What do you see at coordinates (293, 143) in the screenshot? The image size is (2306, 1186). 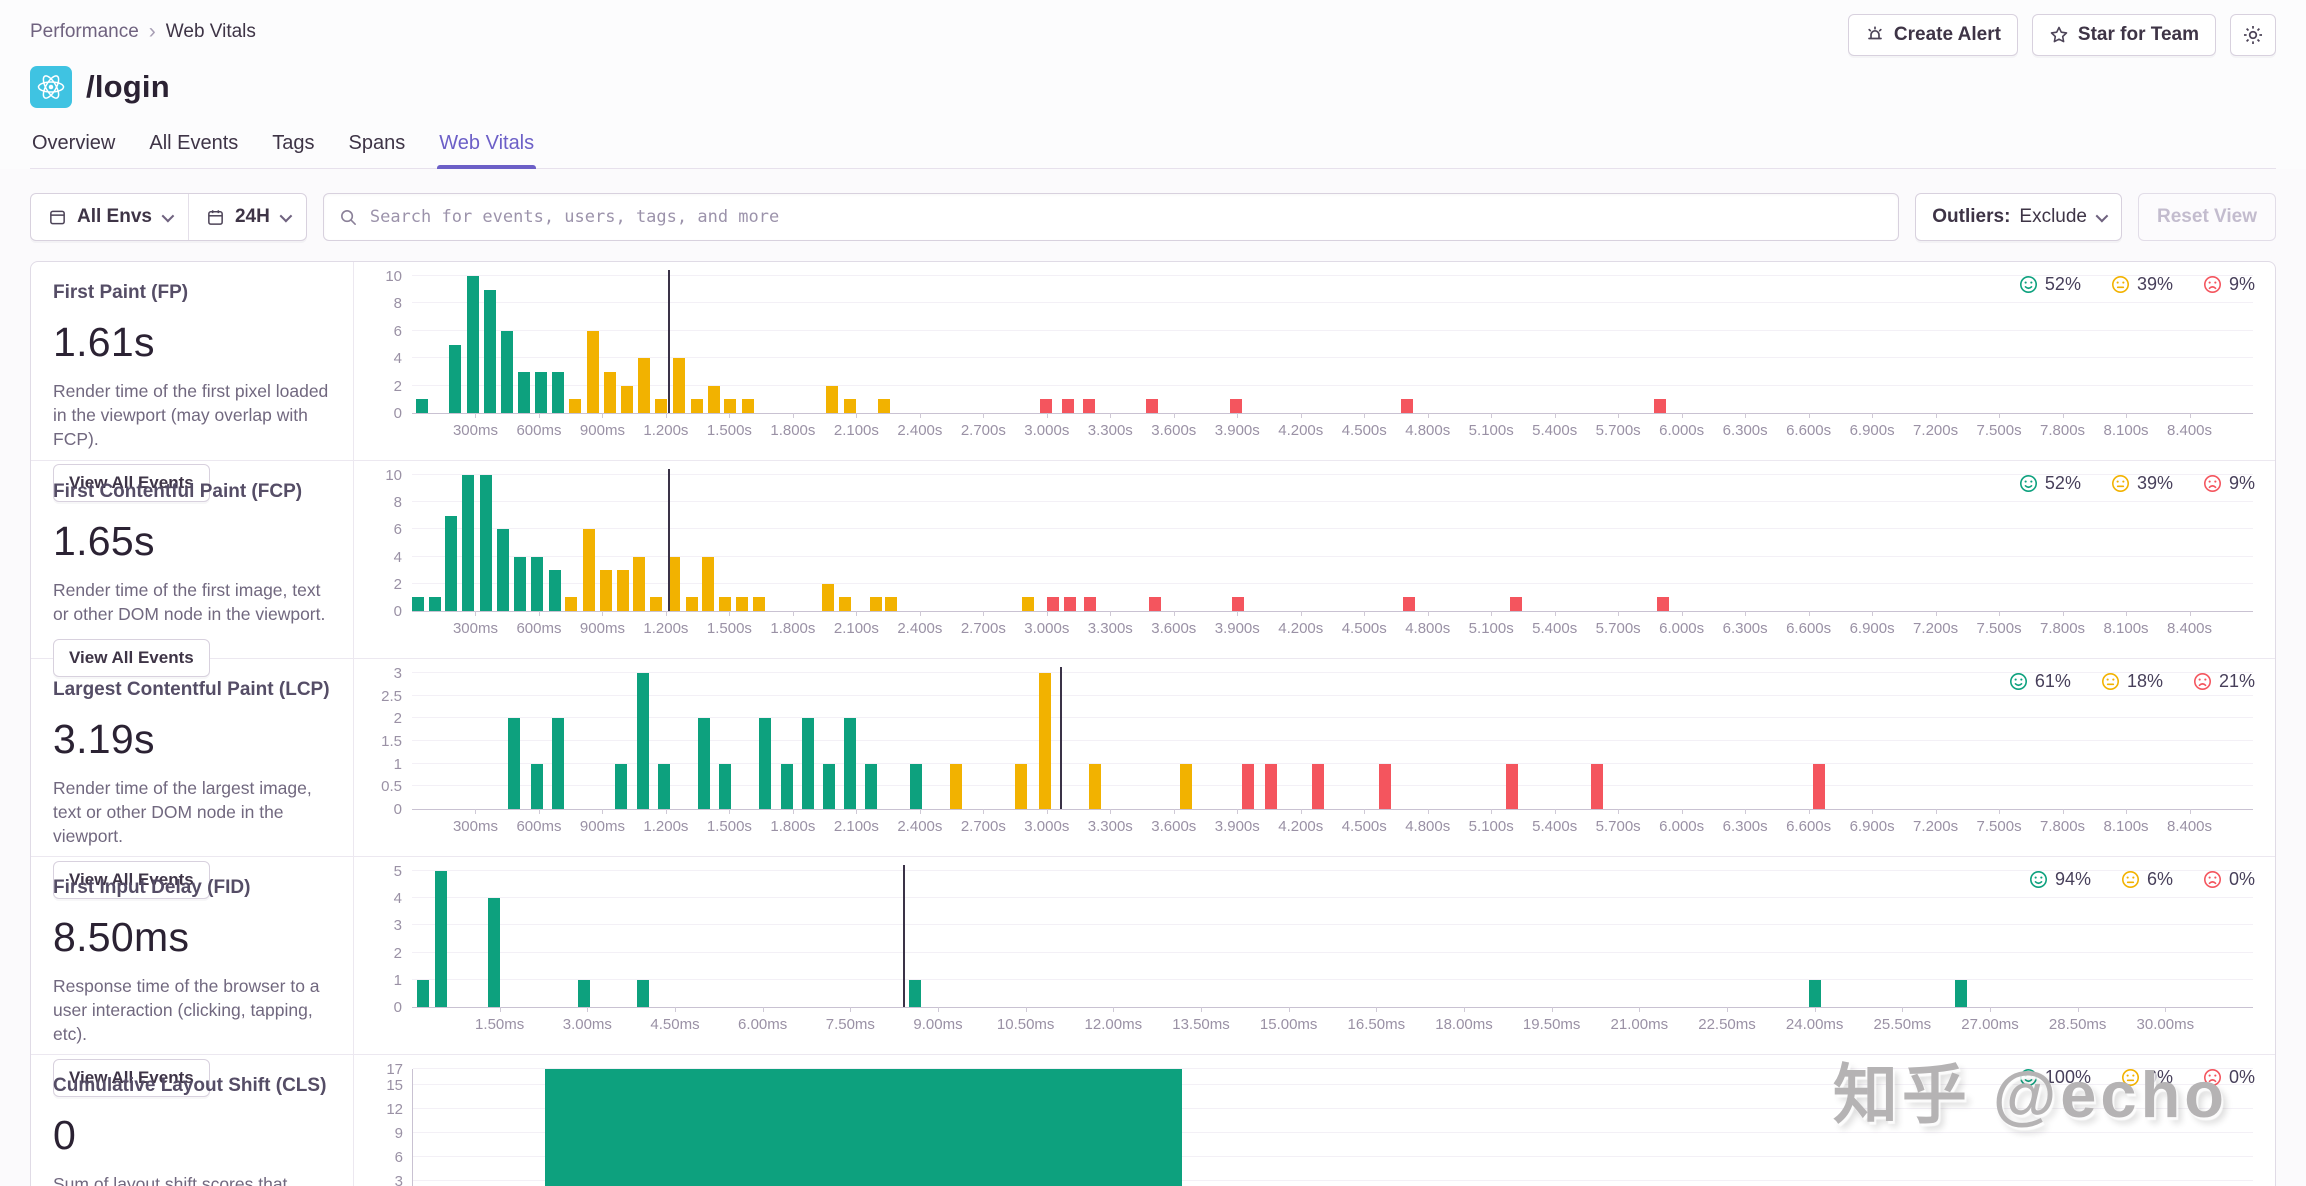 I see `tab-tags: Tags` at bounding box center [293, 143].